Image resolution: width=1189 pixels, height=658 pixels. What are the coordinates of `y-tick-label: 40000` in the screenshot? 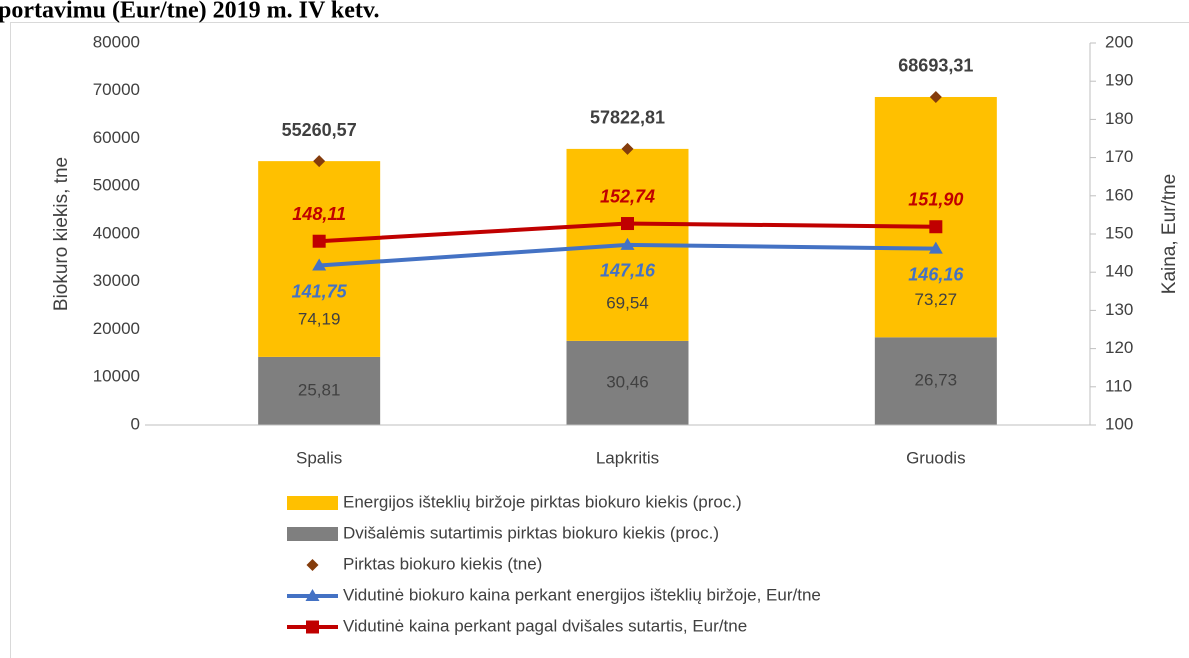 It's located at (116, 232).